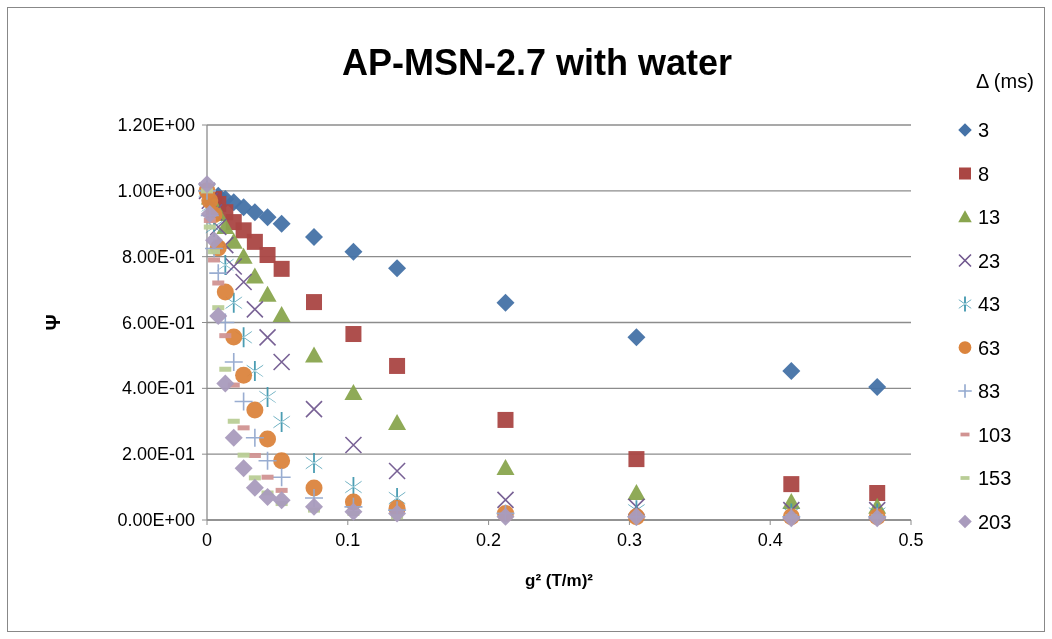 This screenshot has width=1052, height=639. I want to click on x-tick-label: 0.1, so click(348, 540).